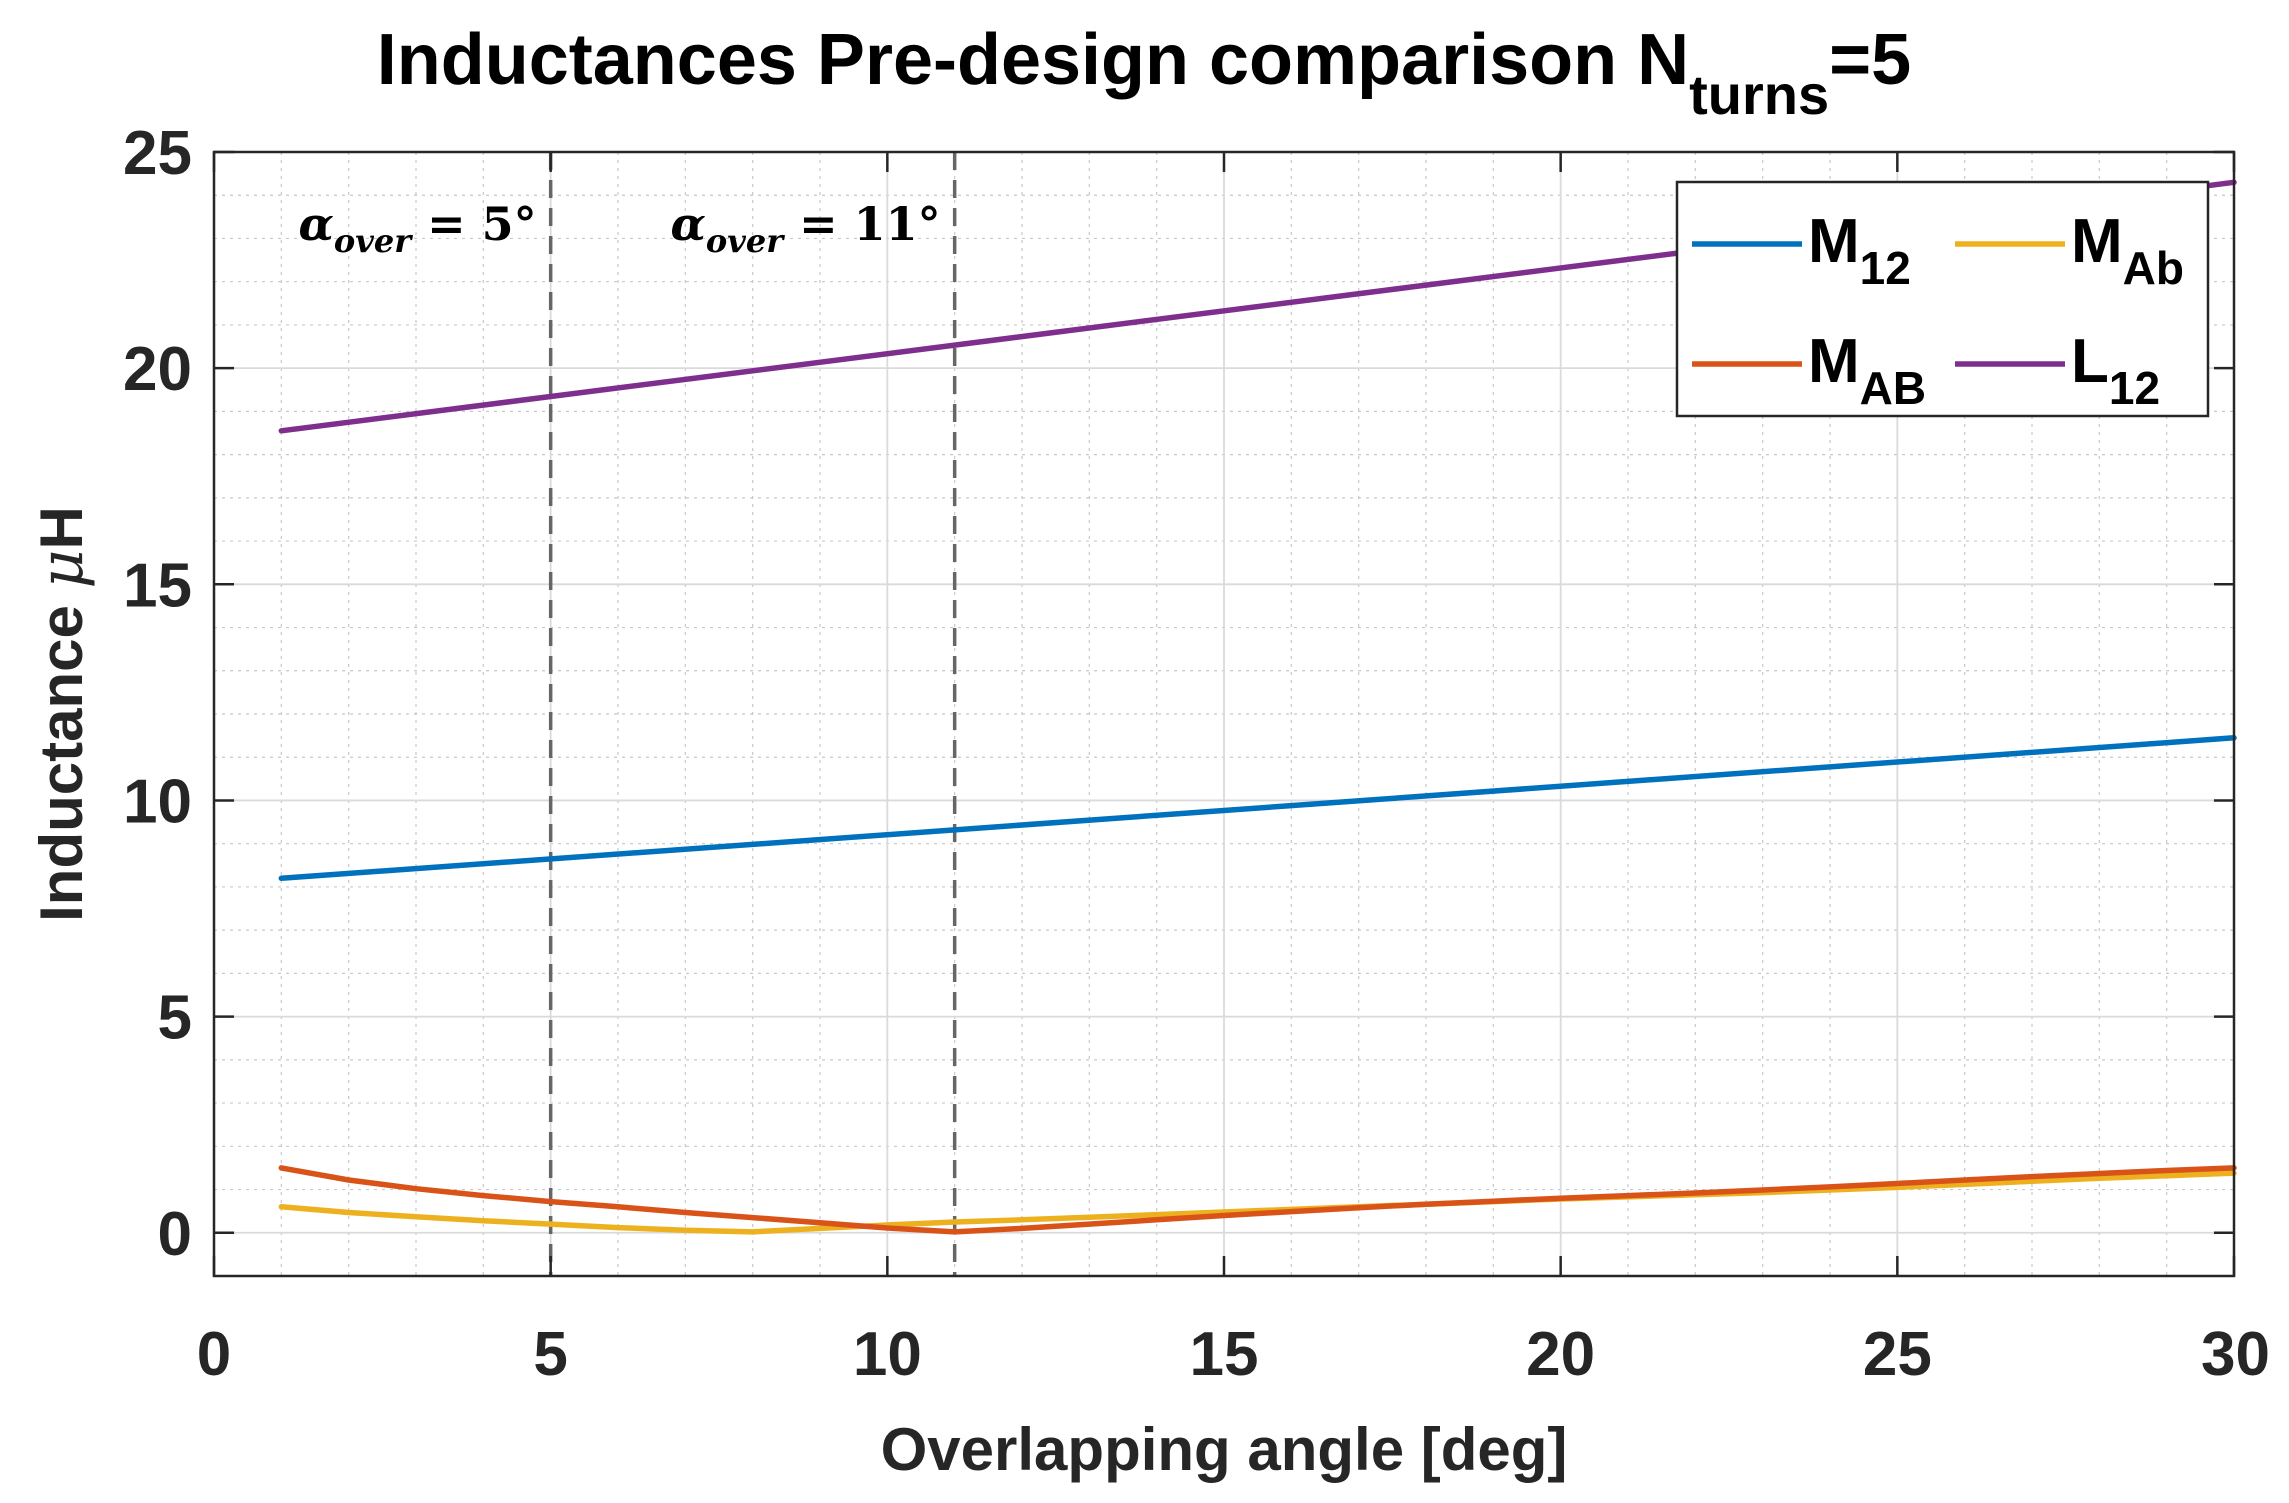  What do you see at coordinates (418, 228) in the screenshot?
I see `annotation-label: αover = 5°` at bounding box center [418, 228].